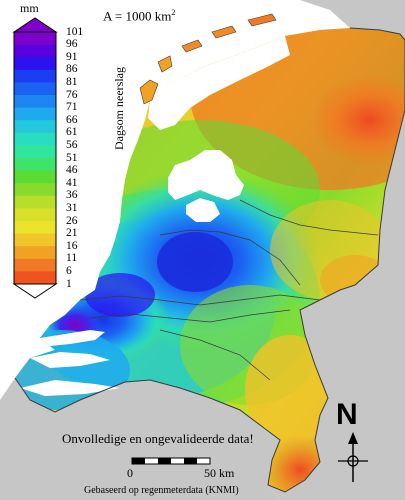 This screenshot has height=500, width=405. What do you see at coordinates (353, 457) in the screenshot?
I see `north-arrow-icon` at bounding box center [353, 457].